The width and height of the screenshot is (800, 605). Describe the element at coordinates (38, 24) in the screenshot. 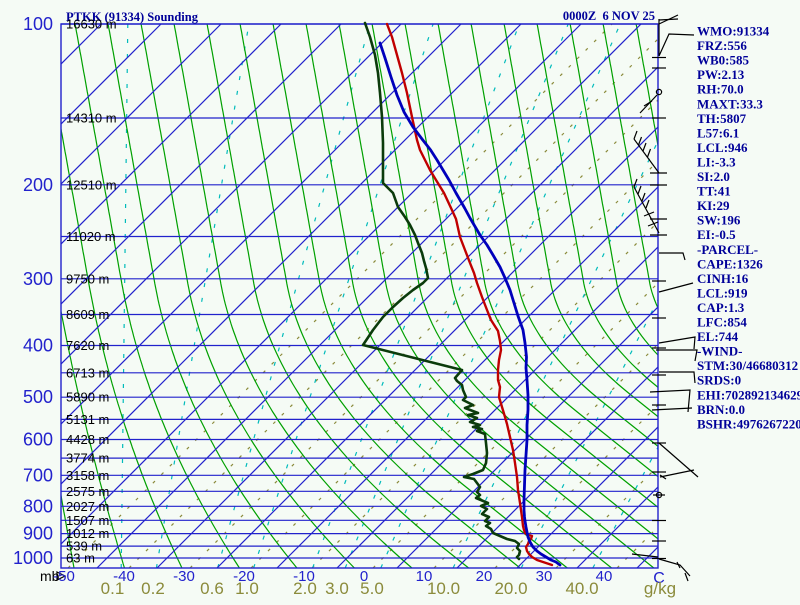

I see `svg-text: 100` at that location.